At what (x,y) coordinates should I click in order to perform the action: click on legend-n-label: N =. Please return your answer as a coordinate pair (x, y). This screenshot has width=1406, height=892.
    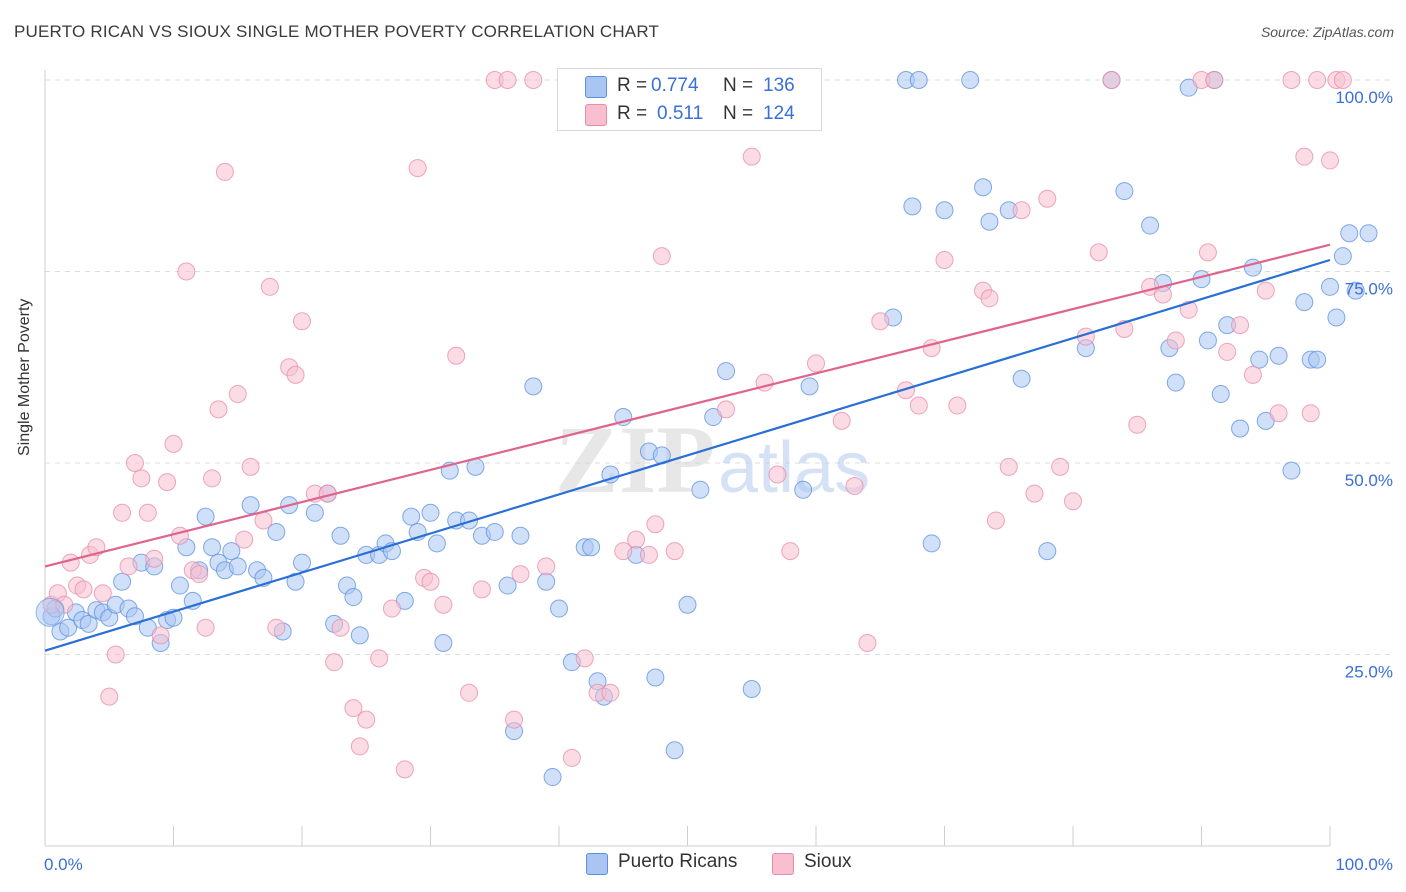
    Looking at the image, I should click on (738, 85).